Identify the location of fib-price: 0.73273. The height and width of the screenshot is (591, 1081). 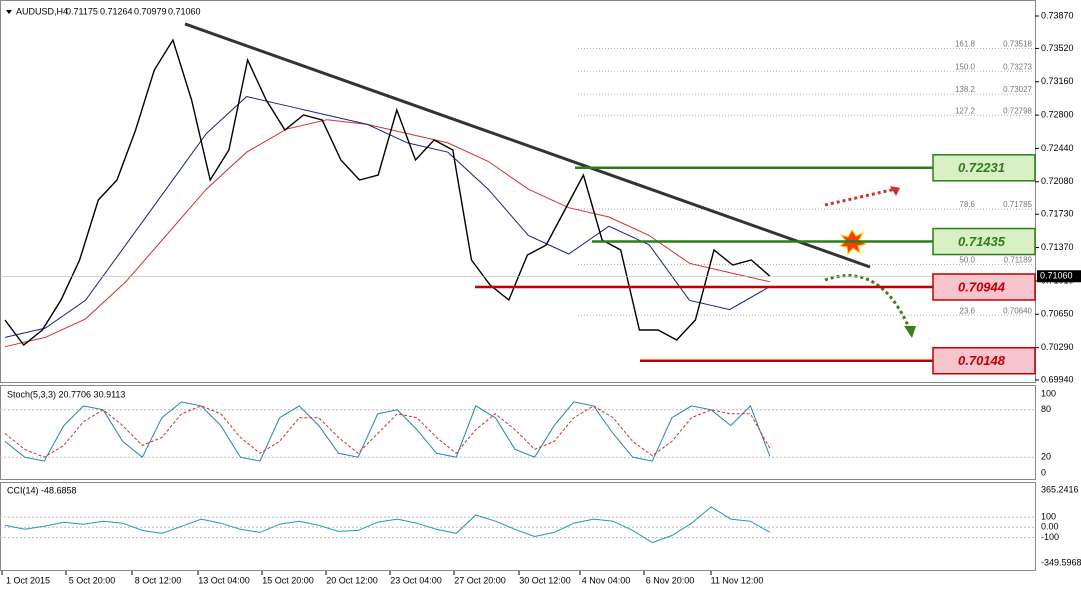
(1017, 66).